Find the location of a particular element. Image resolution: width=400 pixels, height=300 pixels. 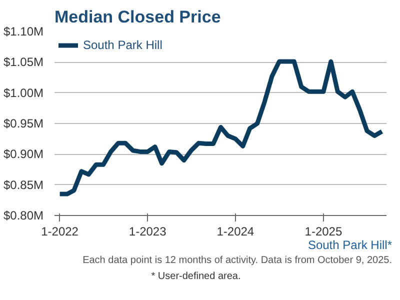

y-tick-label: $0.95M is located at coordinates (23, 123).